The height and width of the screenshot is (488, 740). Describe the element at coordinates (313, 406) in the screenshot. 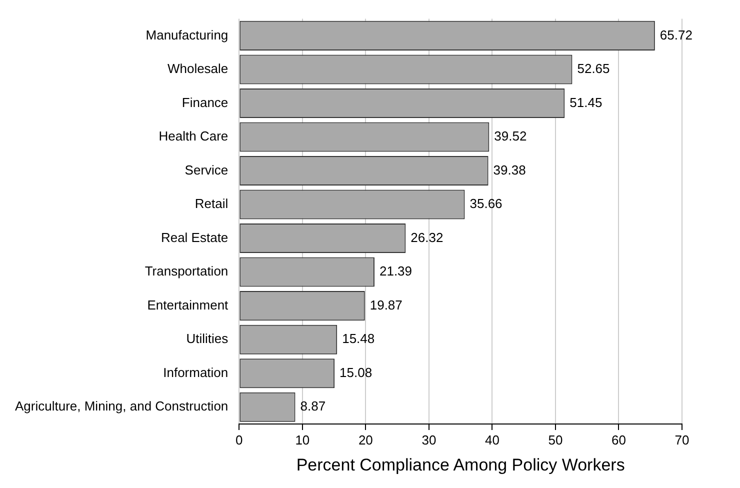

I see `data-label: 8.87` at that location.